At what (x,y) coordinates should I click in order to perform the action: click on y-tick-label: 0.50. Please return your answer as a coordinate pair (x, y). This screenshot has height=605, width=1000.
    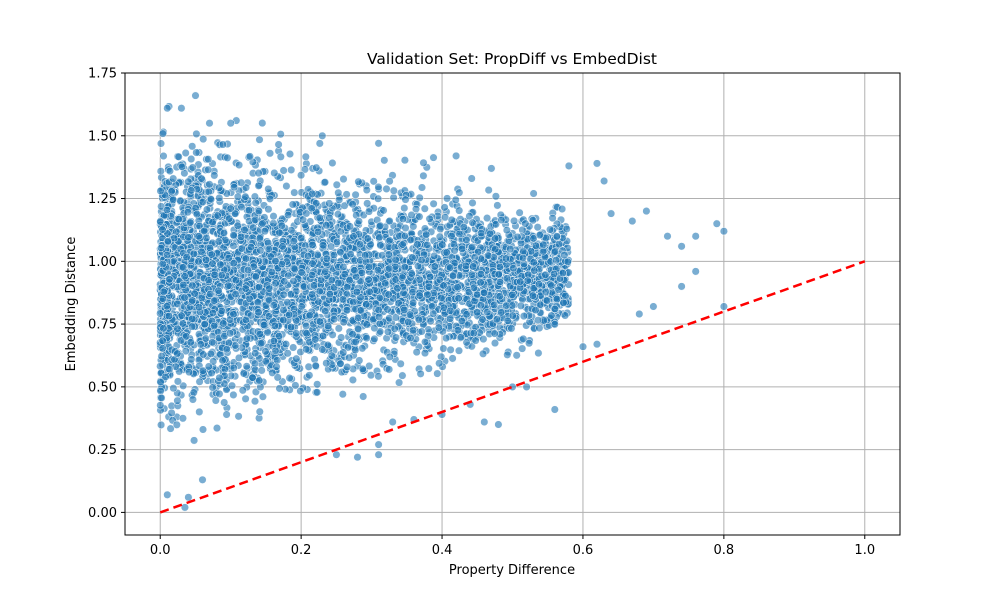
    Looking at the image, I should click on (102, 387).